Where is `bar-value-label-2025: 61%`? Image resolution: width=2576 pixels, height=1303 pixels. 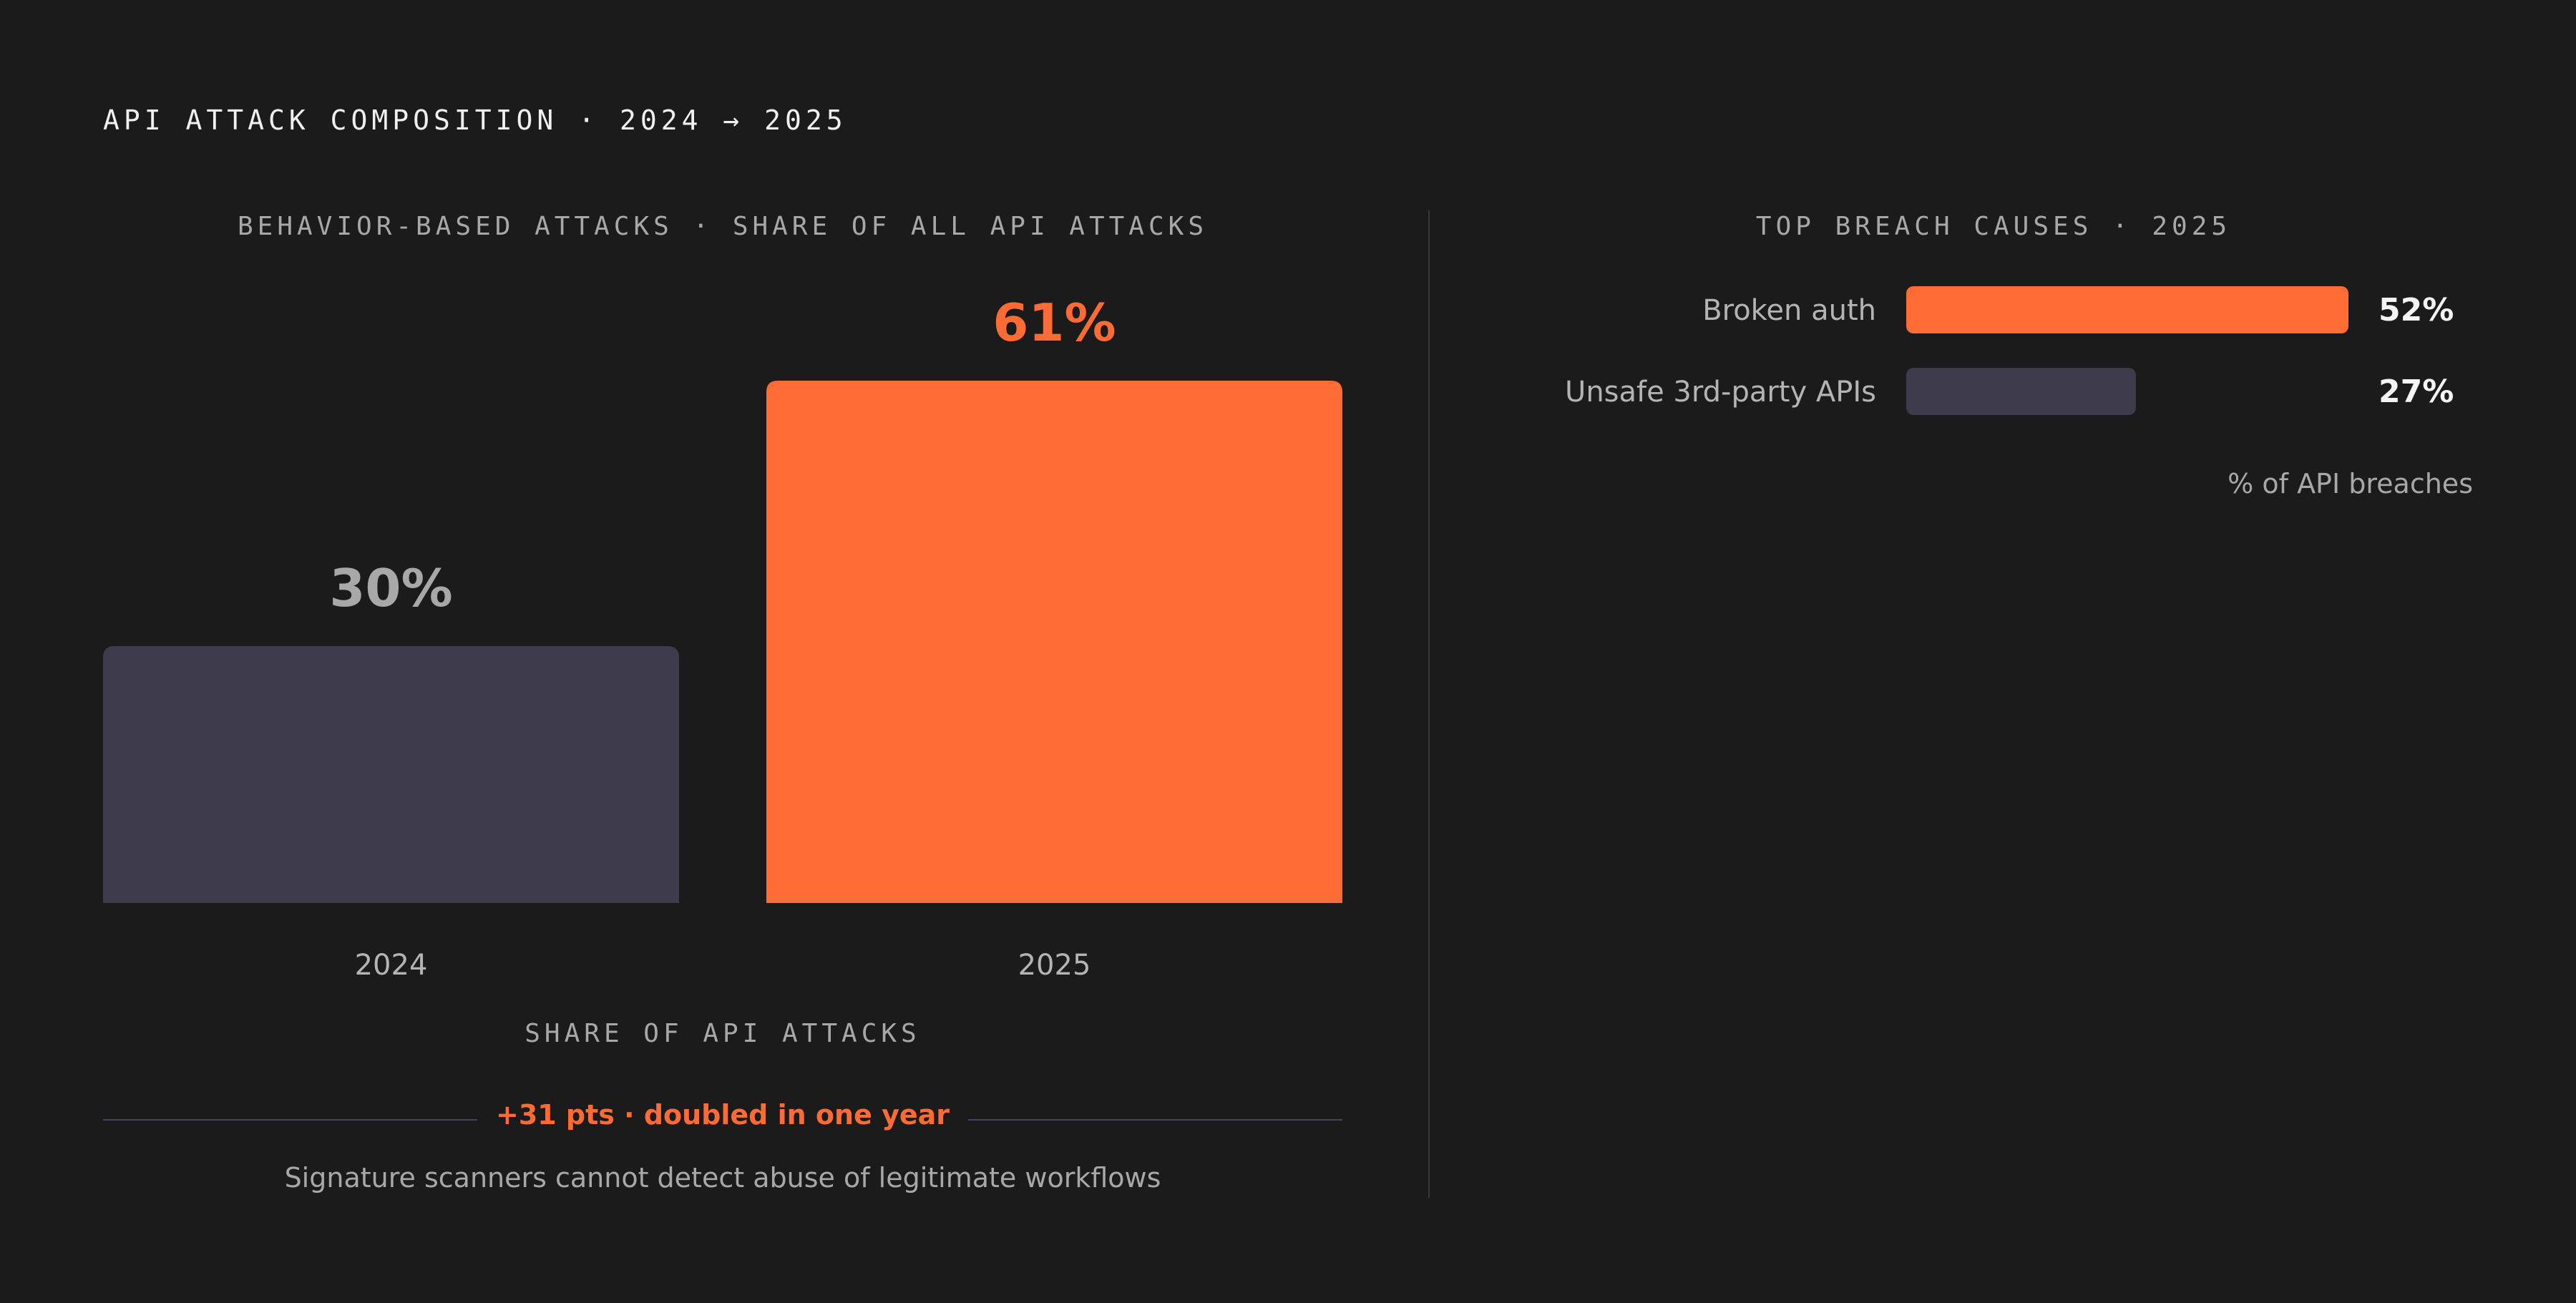 bar-value-label-2025: 61% is located at coordinates (1054, 323).